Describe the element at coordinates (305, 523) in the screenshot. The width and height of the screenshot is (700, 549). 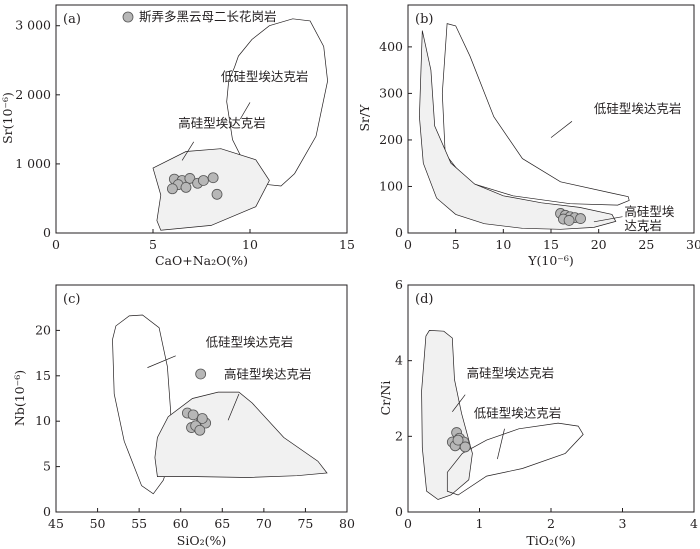
I see `x-tick-label-c: 75` at that location.